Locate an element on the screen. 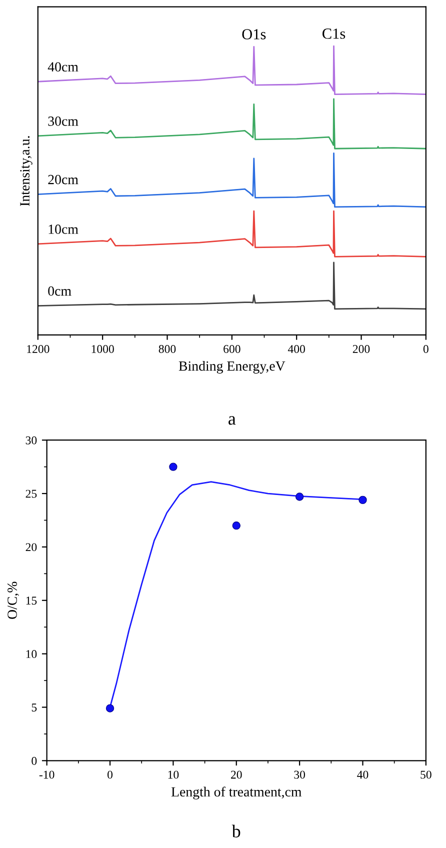  x-tick-label: 20 is located at coordinates (236, 774).